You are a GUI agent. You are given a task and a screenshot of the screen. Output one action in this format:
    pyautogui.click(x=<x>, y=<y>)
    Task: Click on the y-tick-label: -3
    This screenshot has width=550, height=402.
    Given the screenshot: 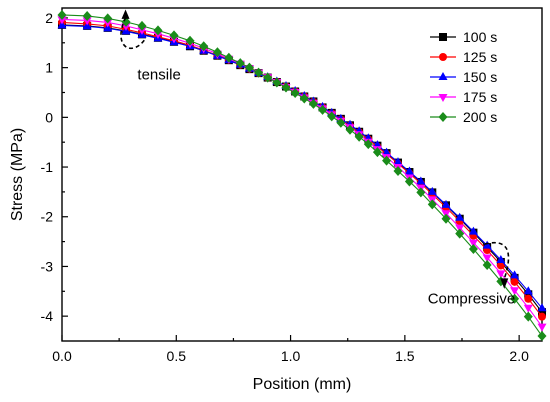 What is the action you would take?
    pyautogui.click(x=47, y=266)
    